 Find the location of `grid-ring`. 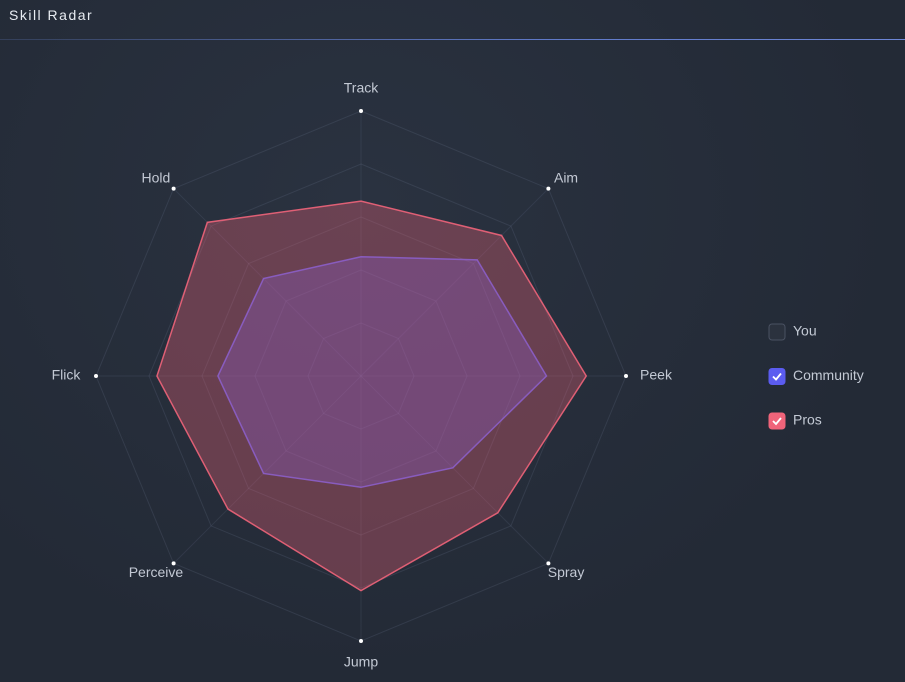

grid-ring is located at coordinates (361, 376).